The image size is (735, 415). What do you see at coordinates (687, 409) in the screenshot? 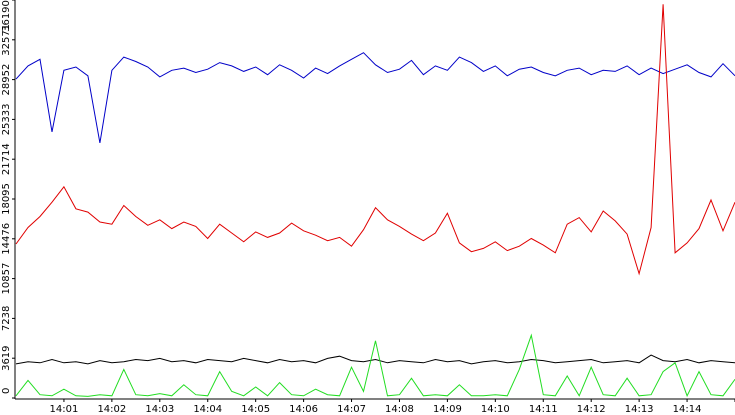
I see `x-tick-label: 14:14` at bounding box center [687, 409].